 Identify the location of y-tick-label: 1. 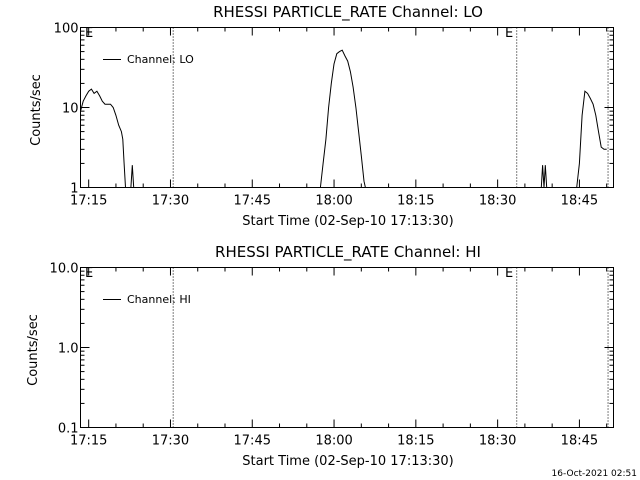
(74, 189).